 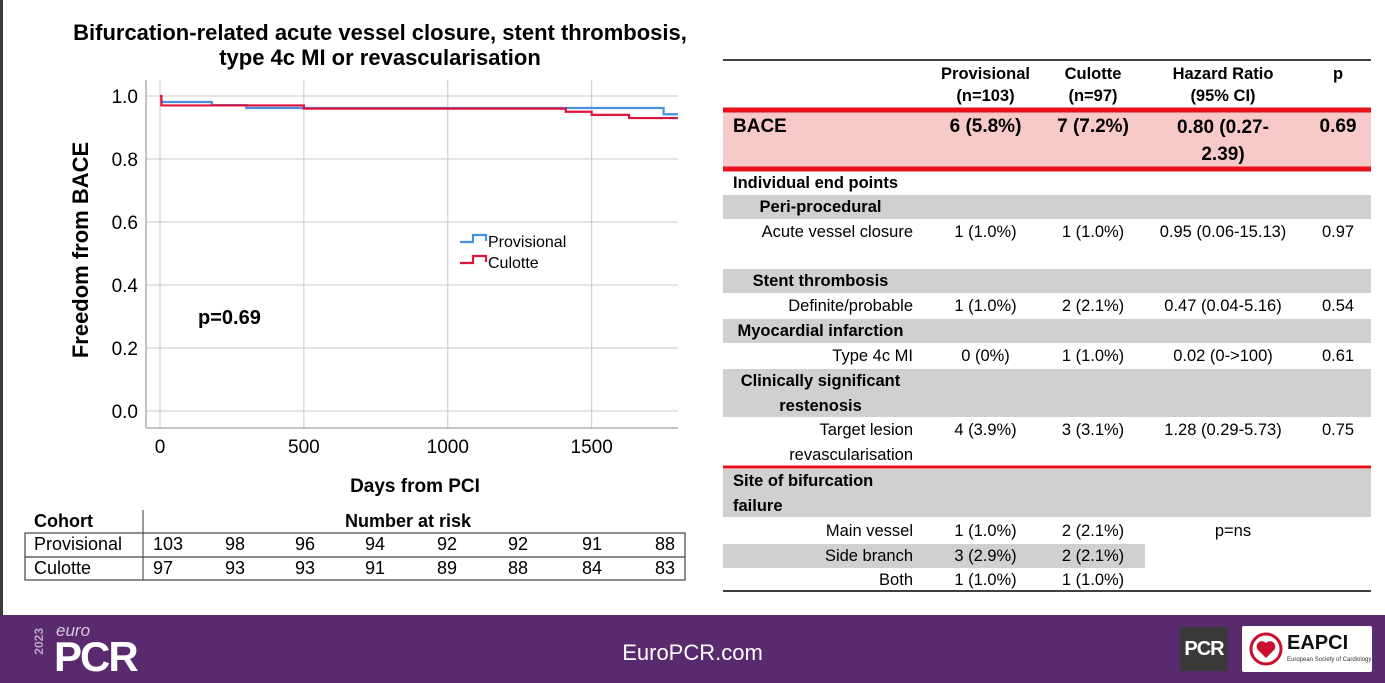 I want to click on risk-value: 83, so click(x=665, y=568).